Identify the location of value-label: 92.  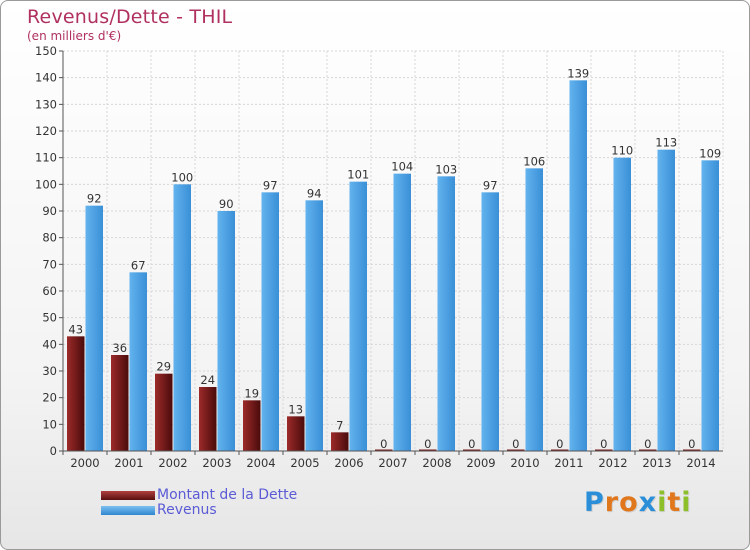
(94, 199).